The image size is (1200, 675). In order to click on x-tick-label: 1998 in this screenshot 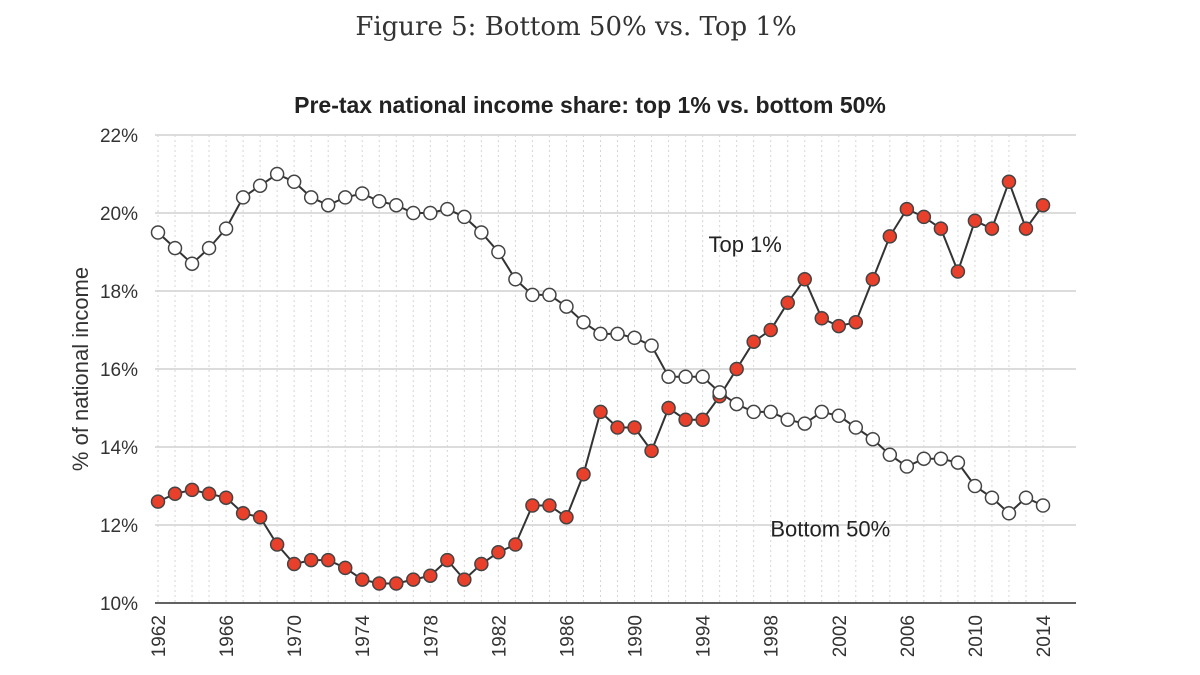, I will do `click(772, 636)`.